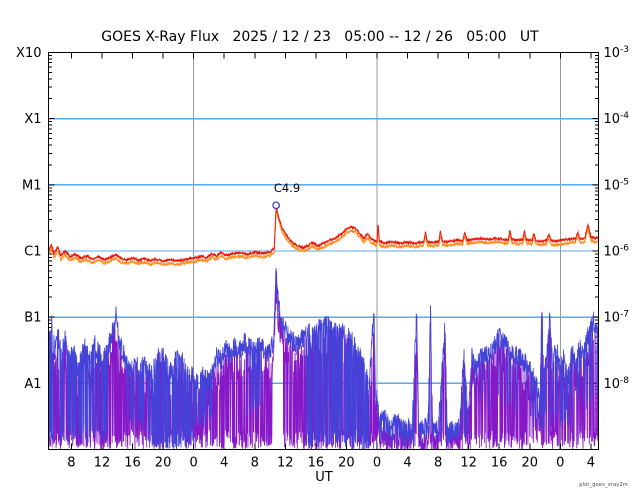 This screenshot has height=500, width=640. I want to click on right-axis-label: 10⁻⁴, so click(617, 119).